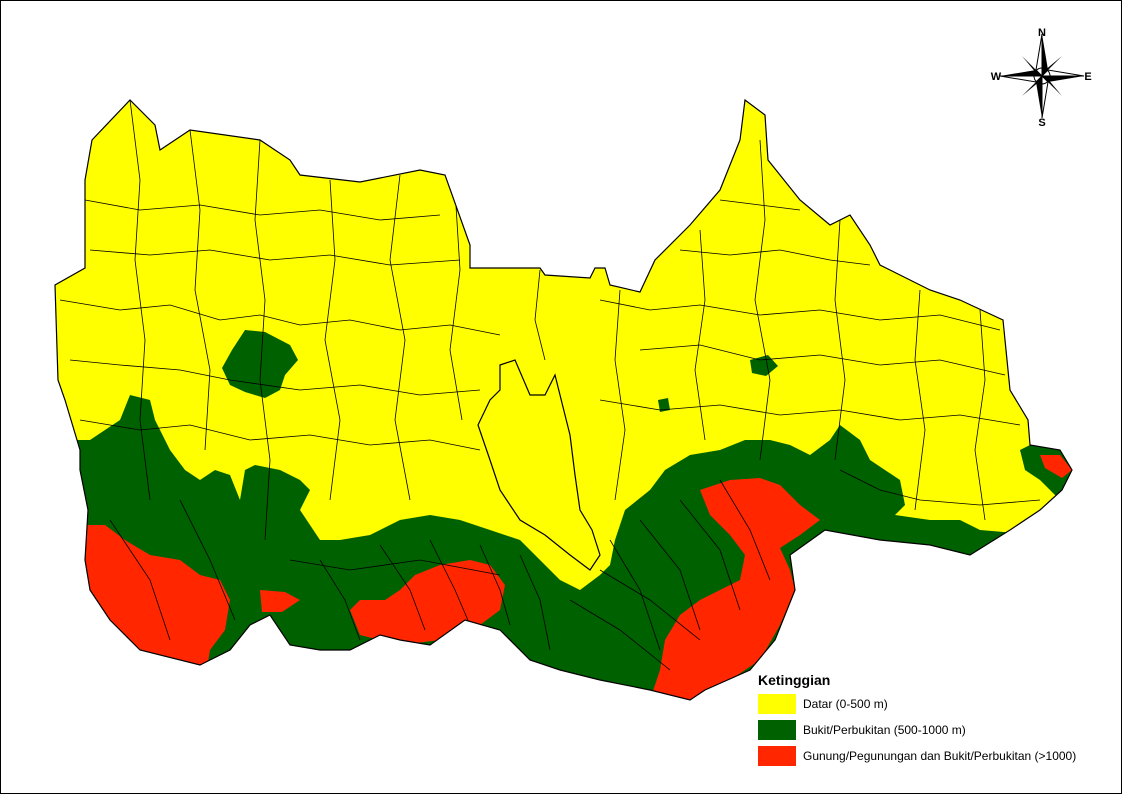 The width and height of the screenshot is (1122, 794). I want to click on mountain-zone-east, so click(735, 589).